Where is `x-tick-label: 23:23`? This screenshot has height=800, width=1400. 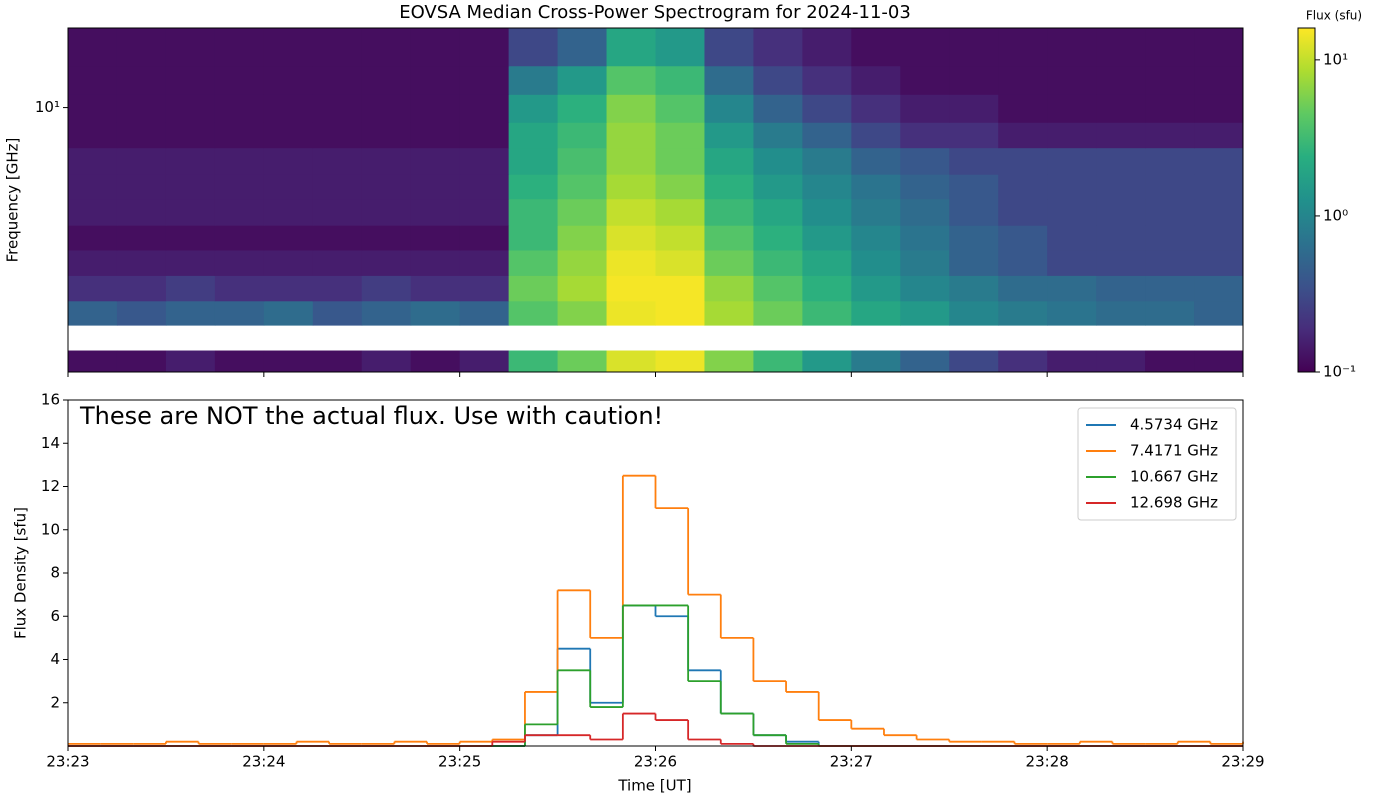 x-tick-label: 23:23 is located at coordinates (67, 762).